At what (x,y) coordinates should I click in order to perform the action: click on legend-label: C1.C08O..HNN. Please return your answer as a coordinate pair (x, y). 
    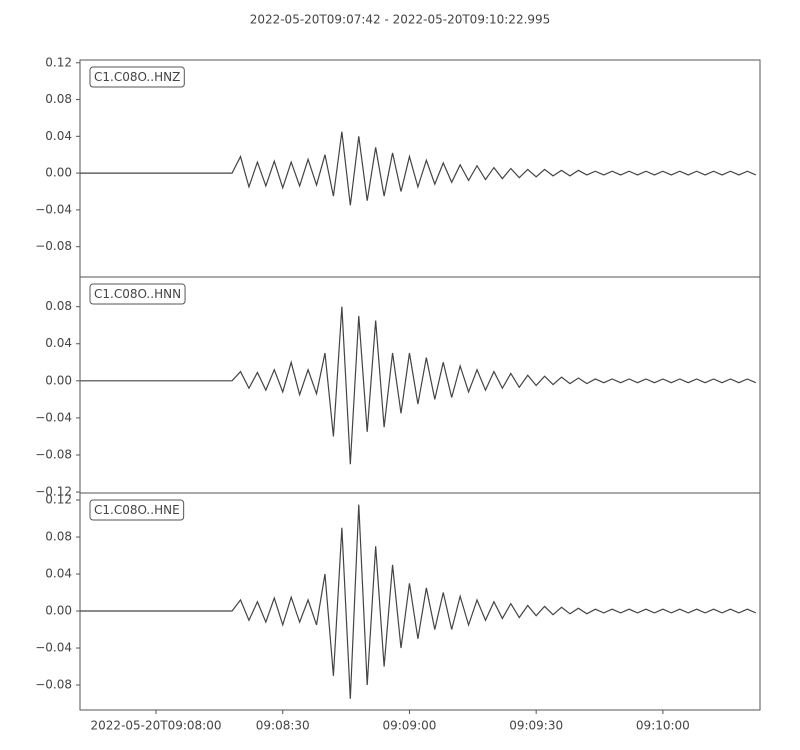
    Looking at the image, I should click on (137, 294).